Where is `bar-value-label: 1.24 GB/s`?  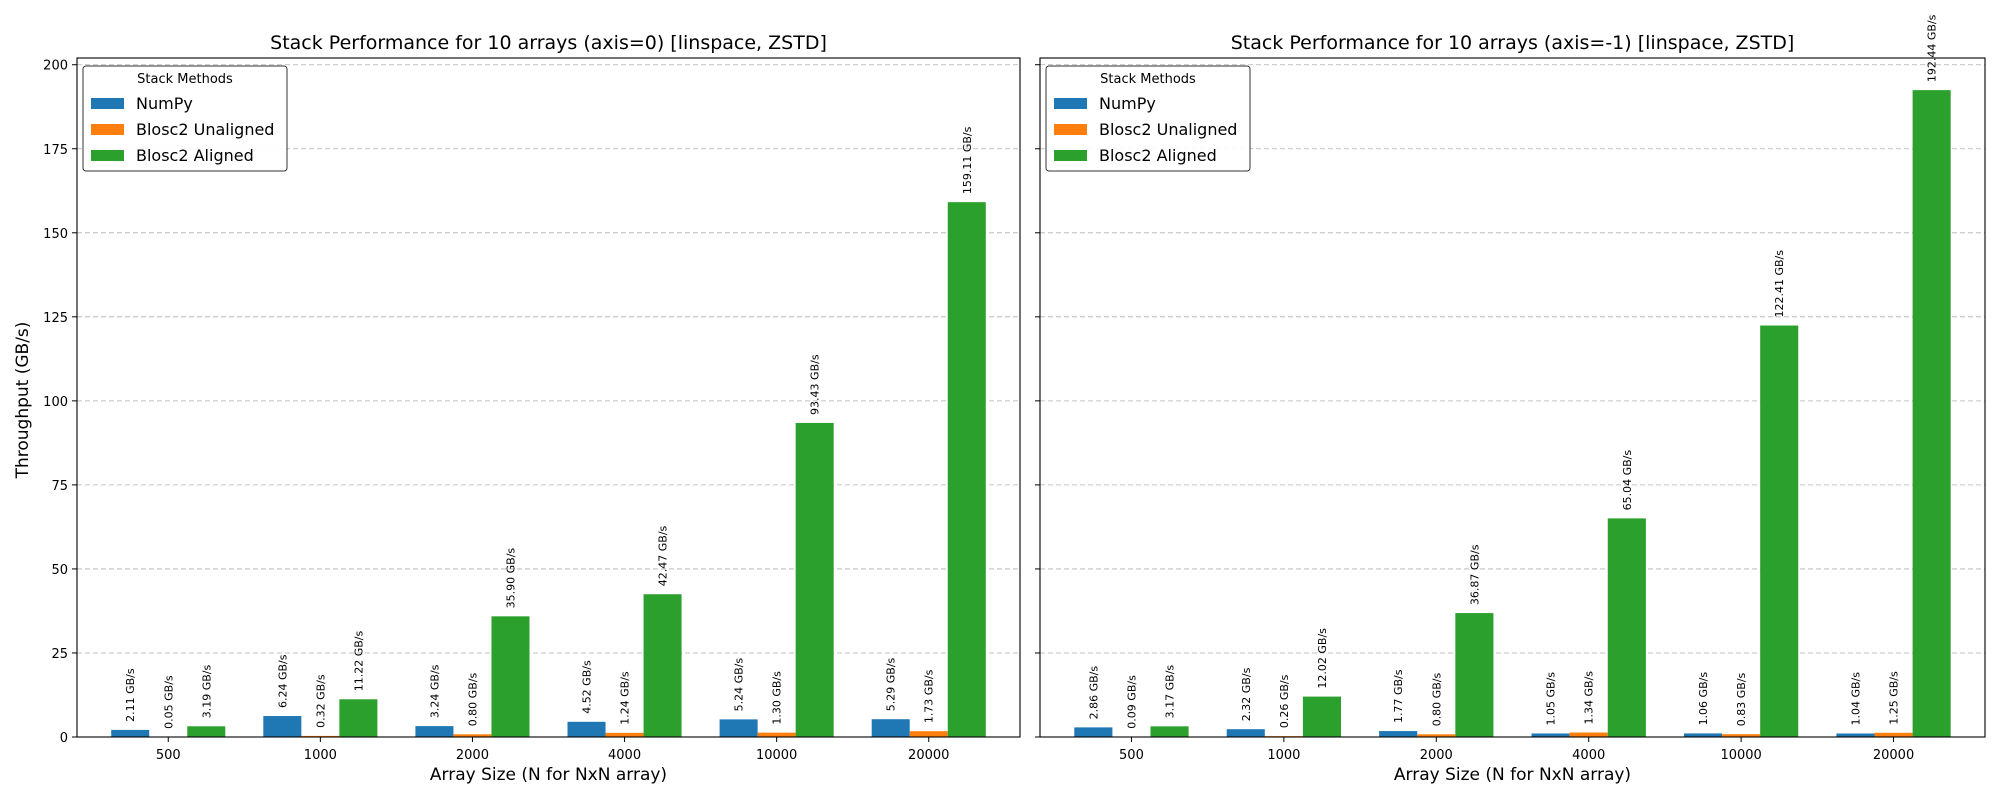
bar-value-label: 1.24 GB/s is located at coordinates (625, 698).